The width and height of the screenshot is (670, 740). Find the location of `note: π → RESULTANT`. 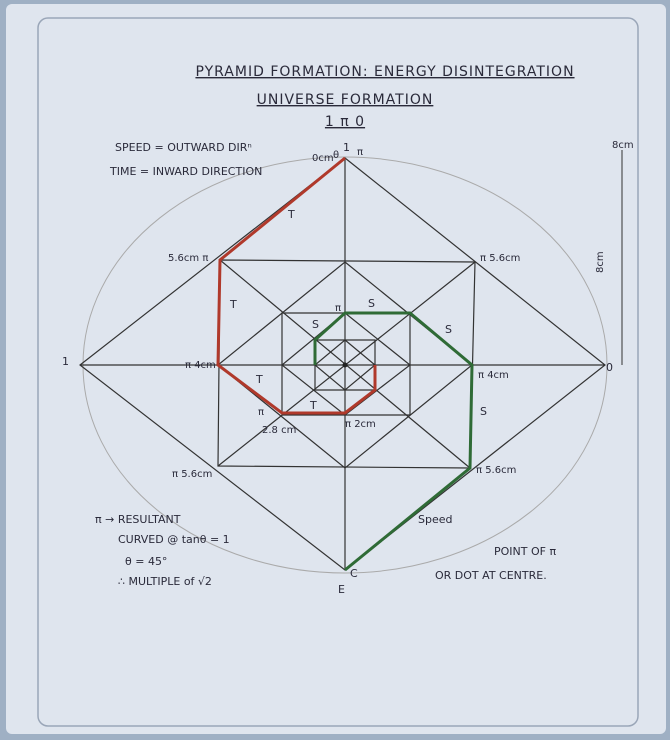

note: π → RESULTANT is located at coordinates (138, 519).